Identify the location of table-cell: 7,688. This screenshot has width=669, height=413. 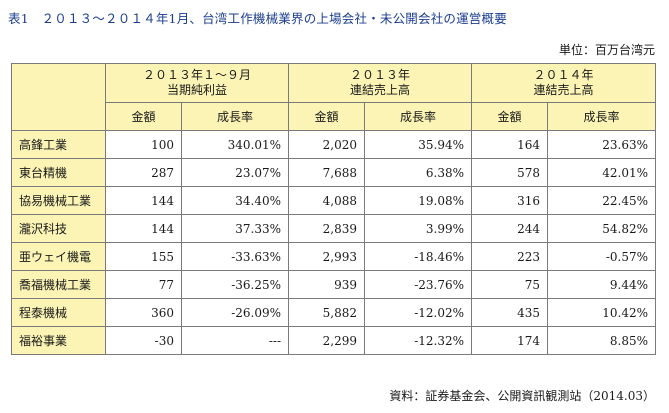
(327, 172).